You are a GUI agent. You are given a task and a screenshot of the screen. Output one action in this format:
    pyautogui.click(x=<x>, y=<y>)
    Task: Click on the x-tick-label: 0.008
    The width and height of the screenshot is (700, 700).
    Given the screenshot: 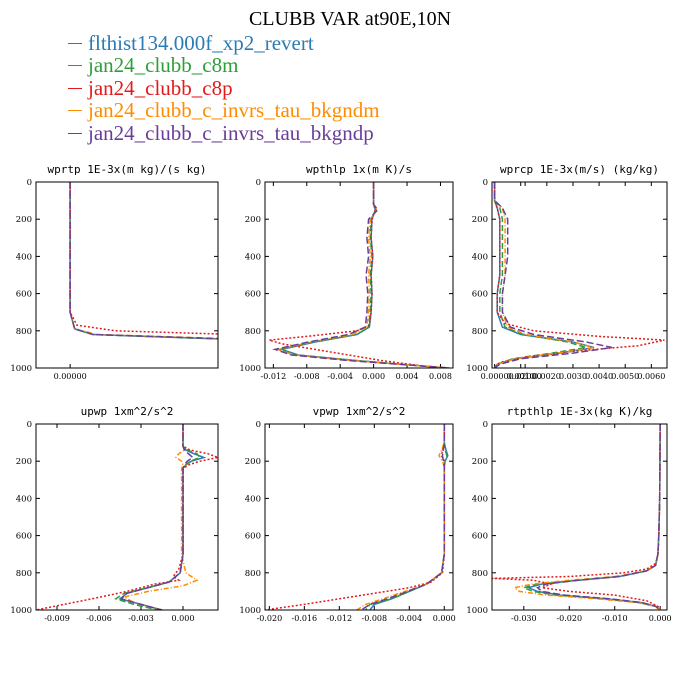 What is the action you would take?
    pyautogui.click(x=440, y=376)
    